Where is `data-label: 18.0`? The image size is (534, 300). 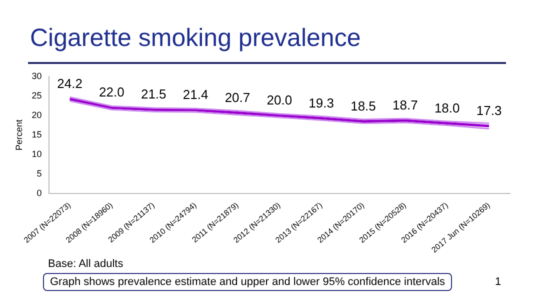
data-label: 18.0 is located at coordinates (447, 108).